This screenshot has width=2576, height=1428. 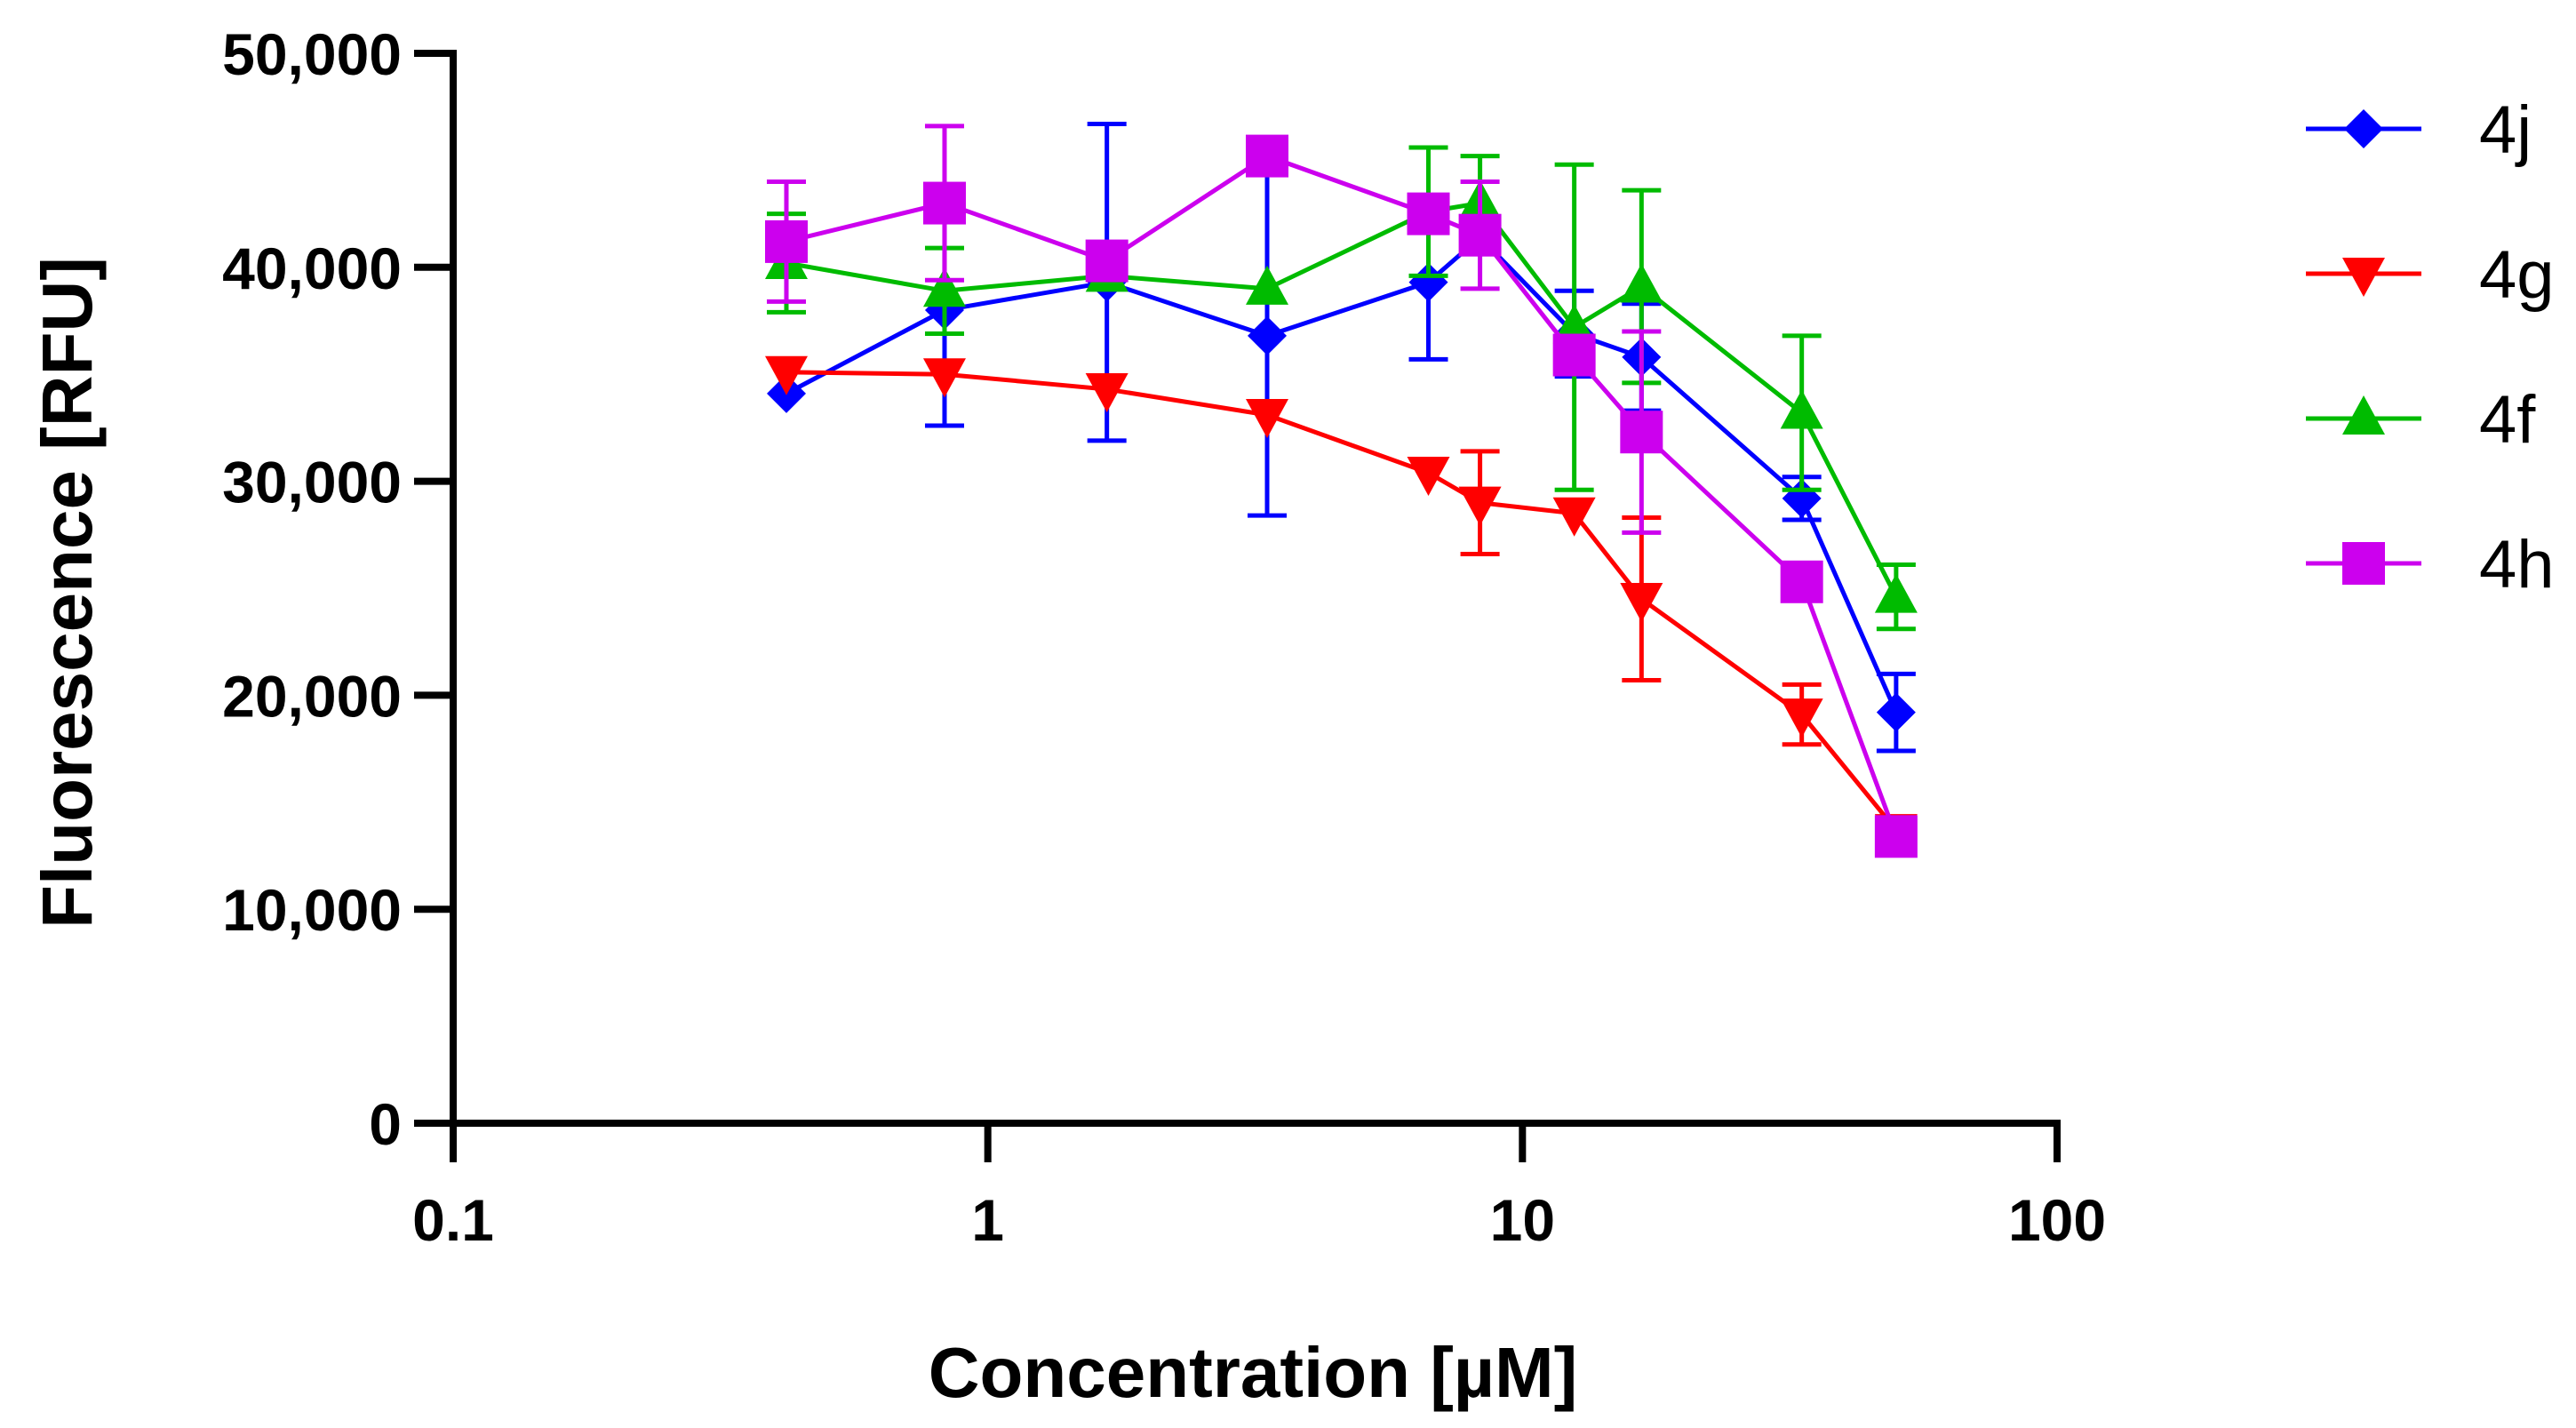 What do you see at coordinates (2363, 277) in the screenshot?
I see `legend-marker-4g` at bounding box center [2363, 277].